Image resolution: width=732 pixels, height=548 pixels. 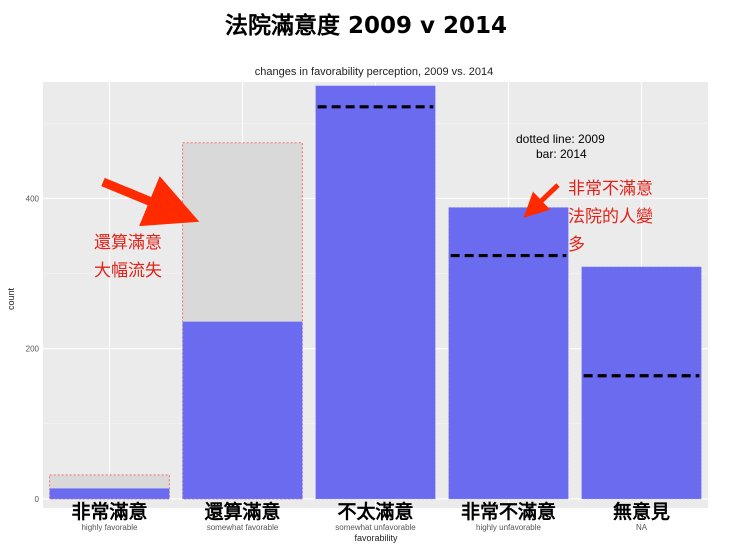 I want to click on annotation-left-line1: 還算滿意, so click(x=128, y=243).